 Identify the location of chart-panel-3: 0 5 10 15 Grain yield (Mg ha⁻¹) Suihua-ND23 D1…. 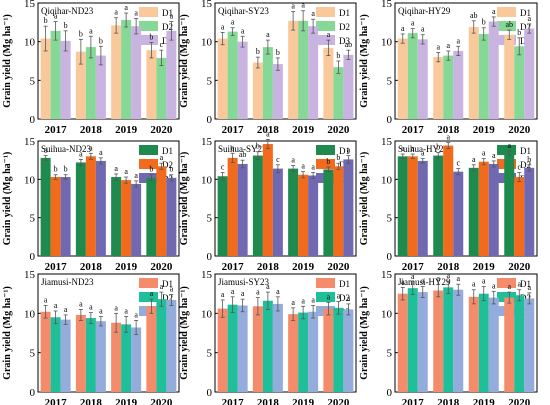
(91, 204).